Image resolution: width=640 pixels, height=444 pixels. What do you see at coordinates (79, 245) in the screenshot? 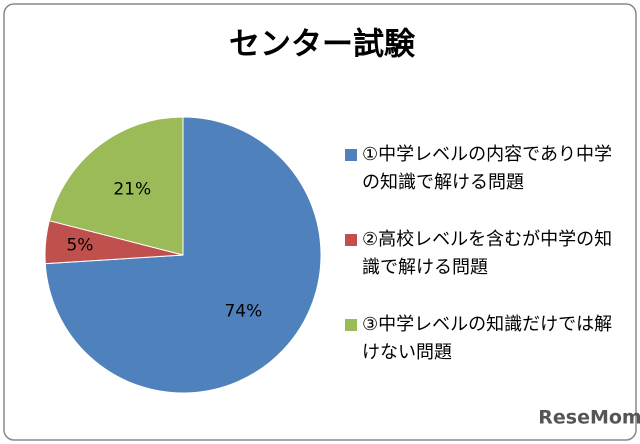
I see `data-label: 5%` at bounding box center [79, 245].